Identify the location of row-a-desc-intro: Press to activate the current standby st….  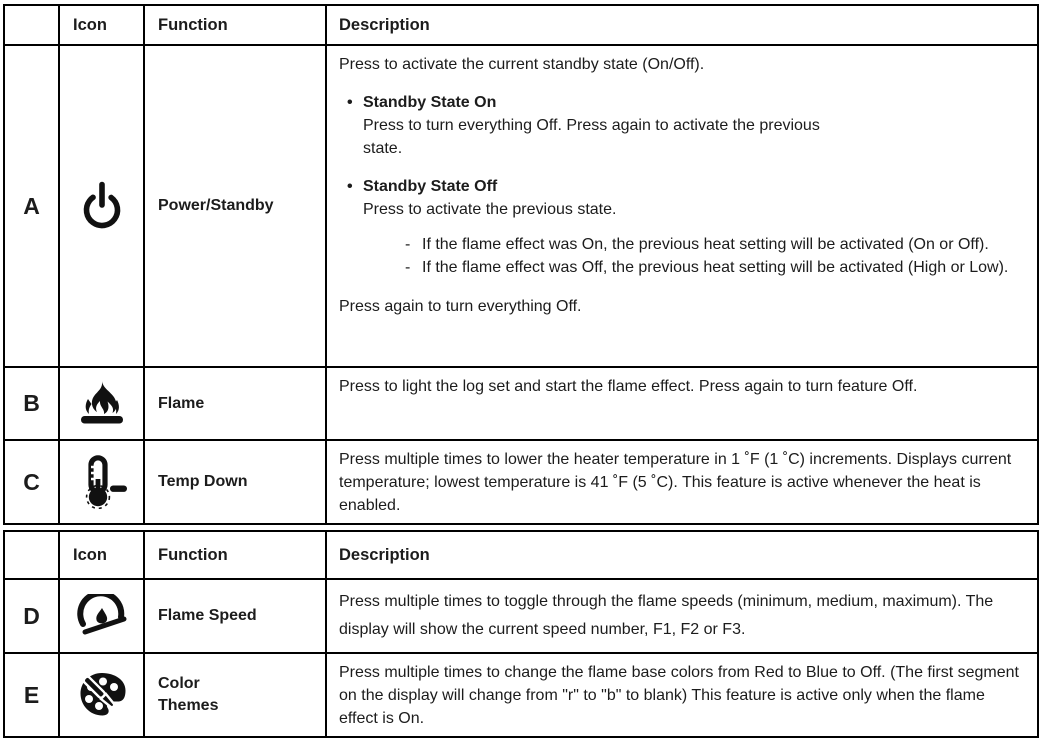
(522, 64).